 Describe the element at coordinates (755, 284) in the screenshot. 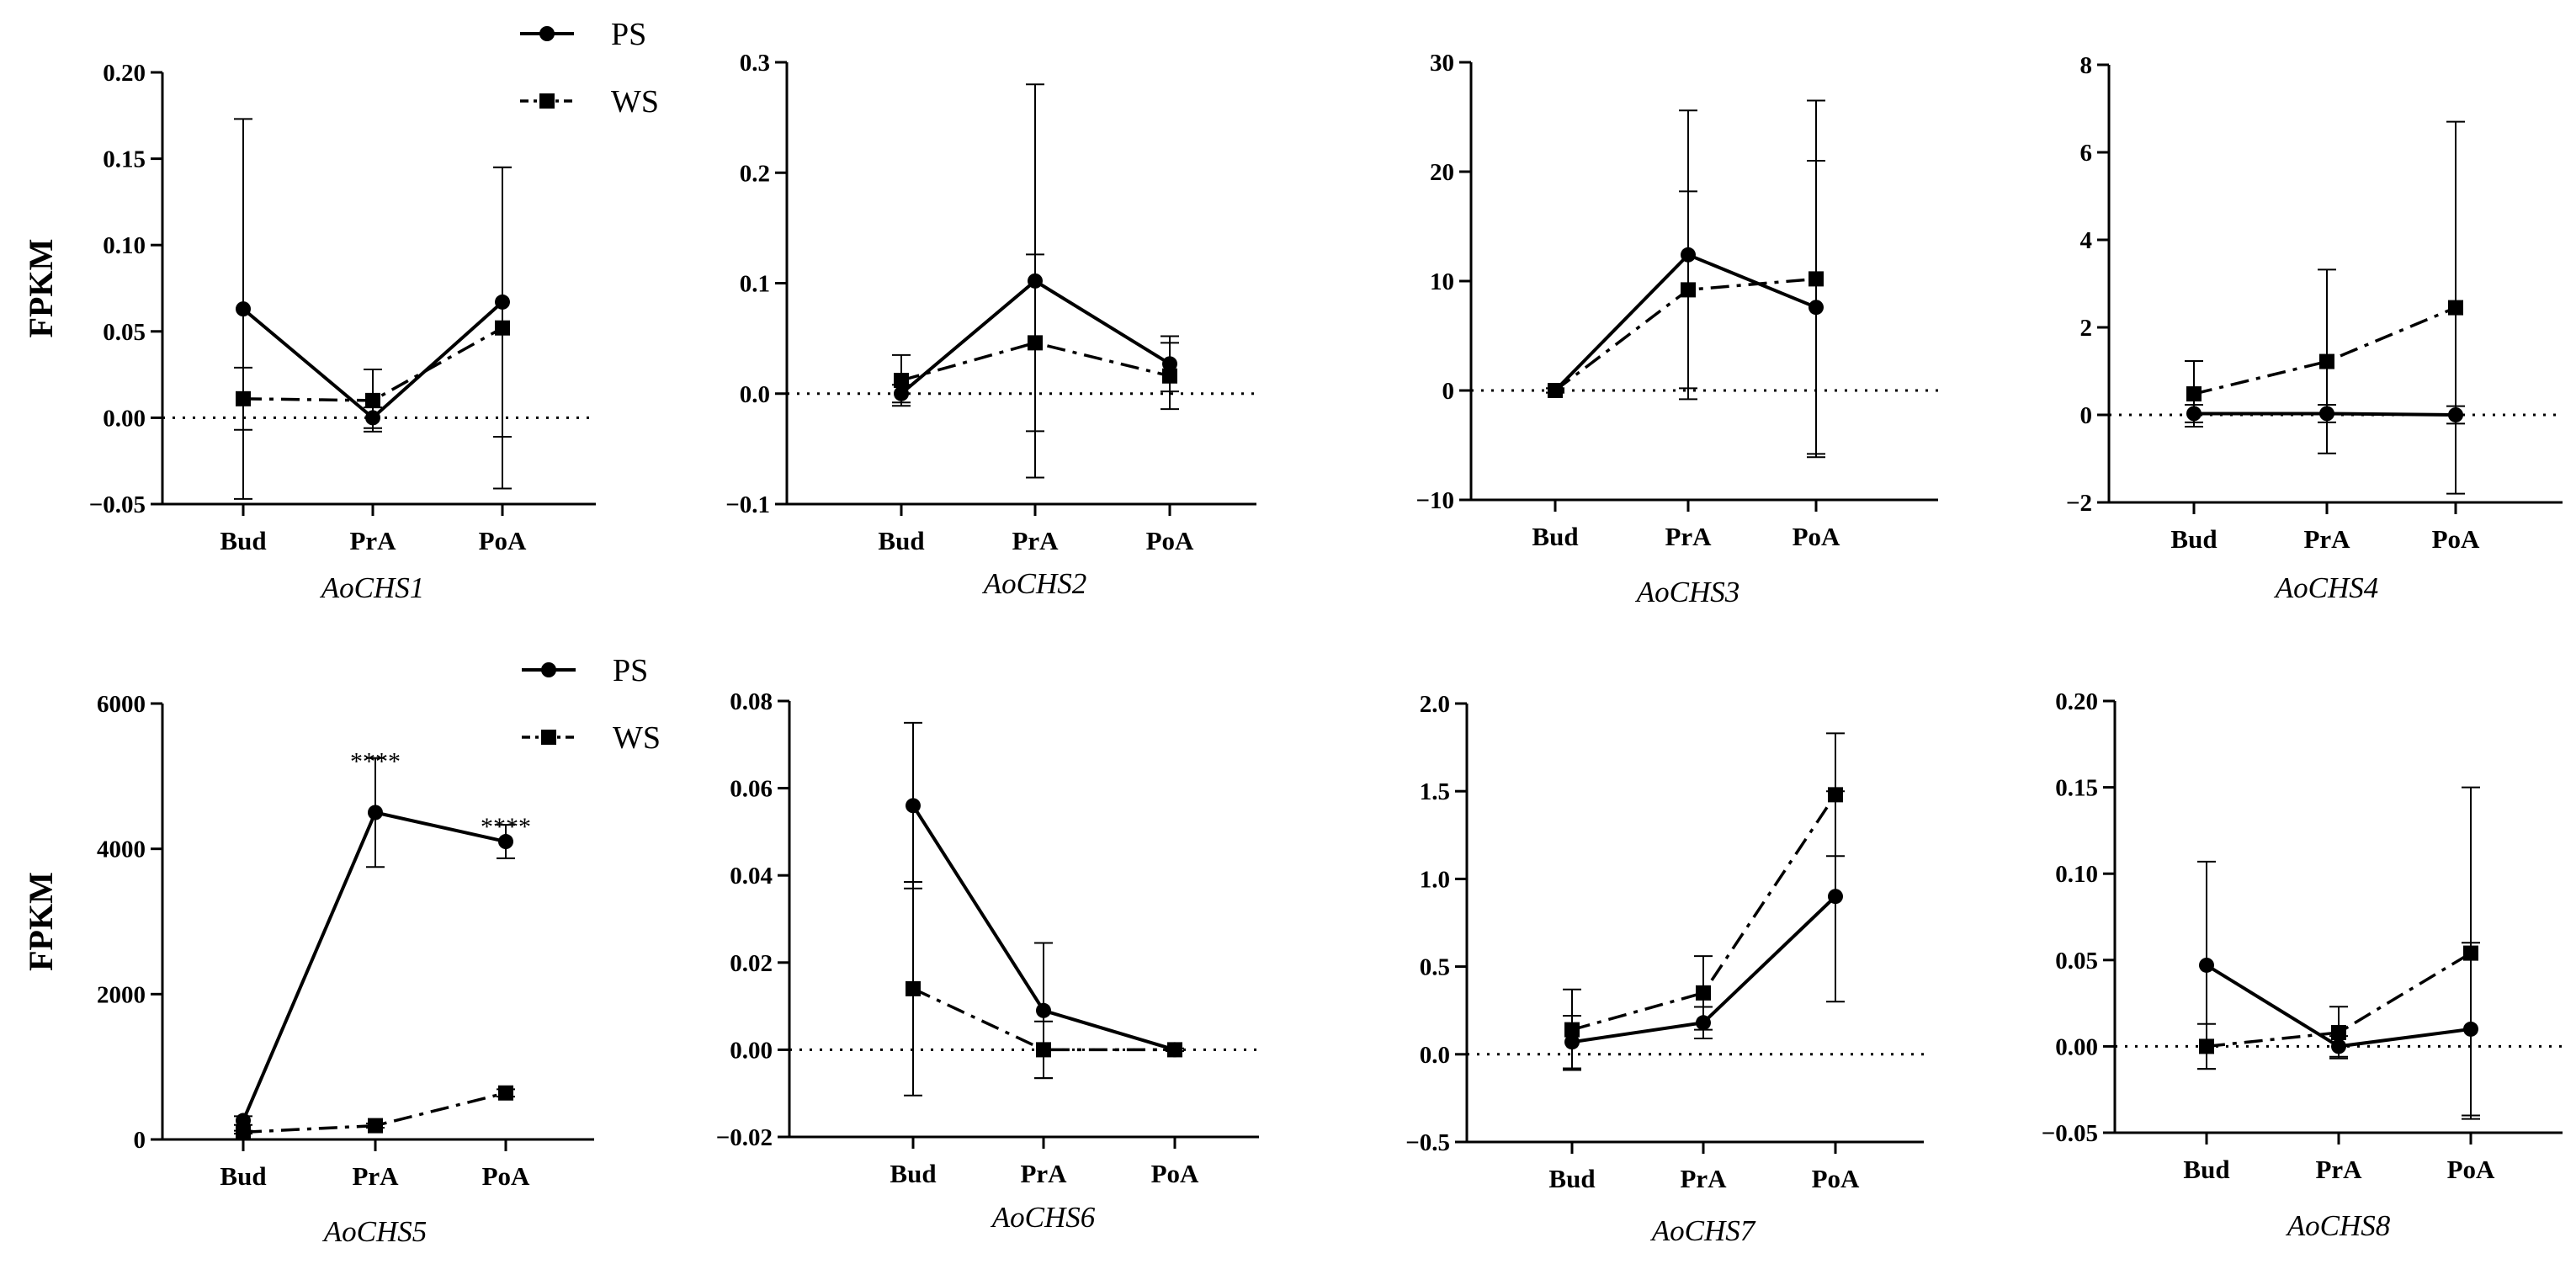

I see `y-tick-label: 0.1` at that location.